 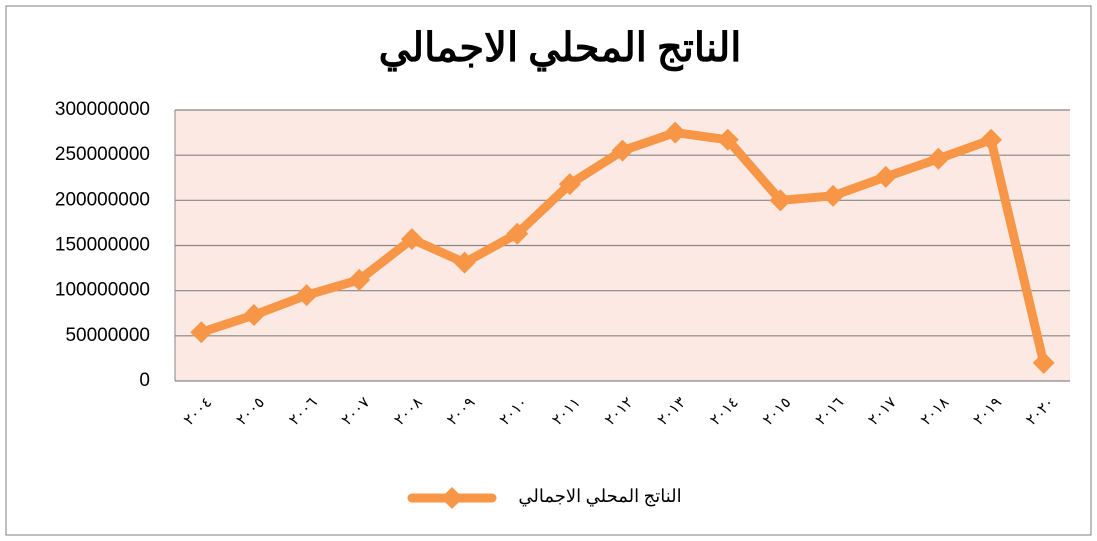 I want to click on y-tick-label: 300000000, so click(x=102, y=109).